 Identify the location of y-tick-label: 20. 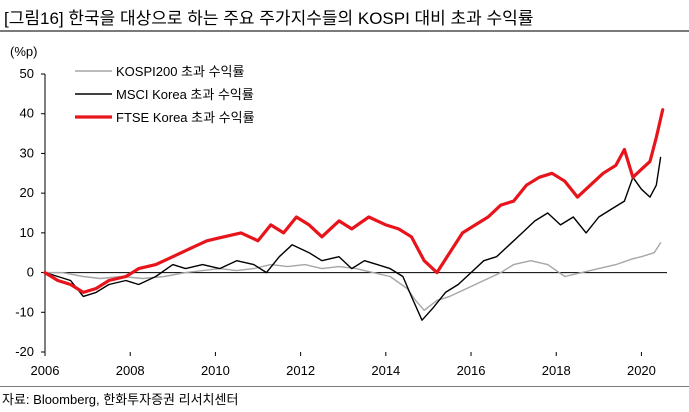
(27, 192).